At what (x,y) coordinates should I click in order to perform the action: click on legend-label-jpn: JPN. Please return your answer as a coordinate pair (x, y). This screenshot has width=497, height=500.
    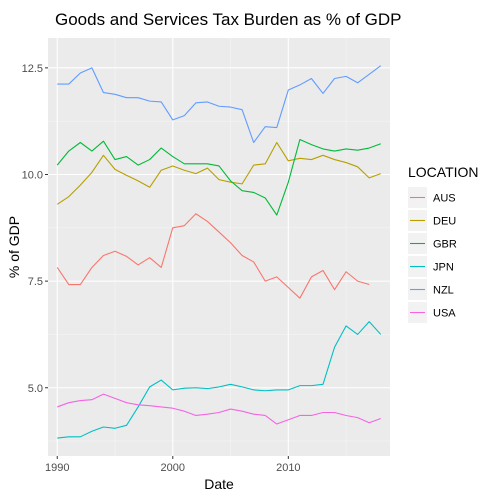
    Looking at the image, I should click on (443, 268).